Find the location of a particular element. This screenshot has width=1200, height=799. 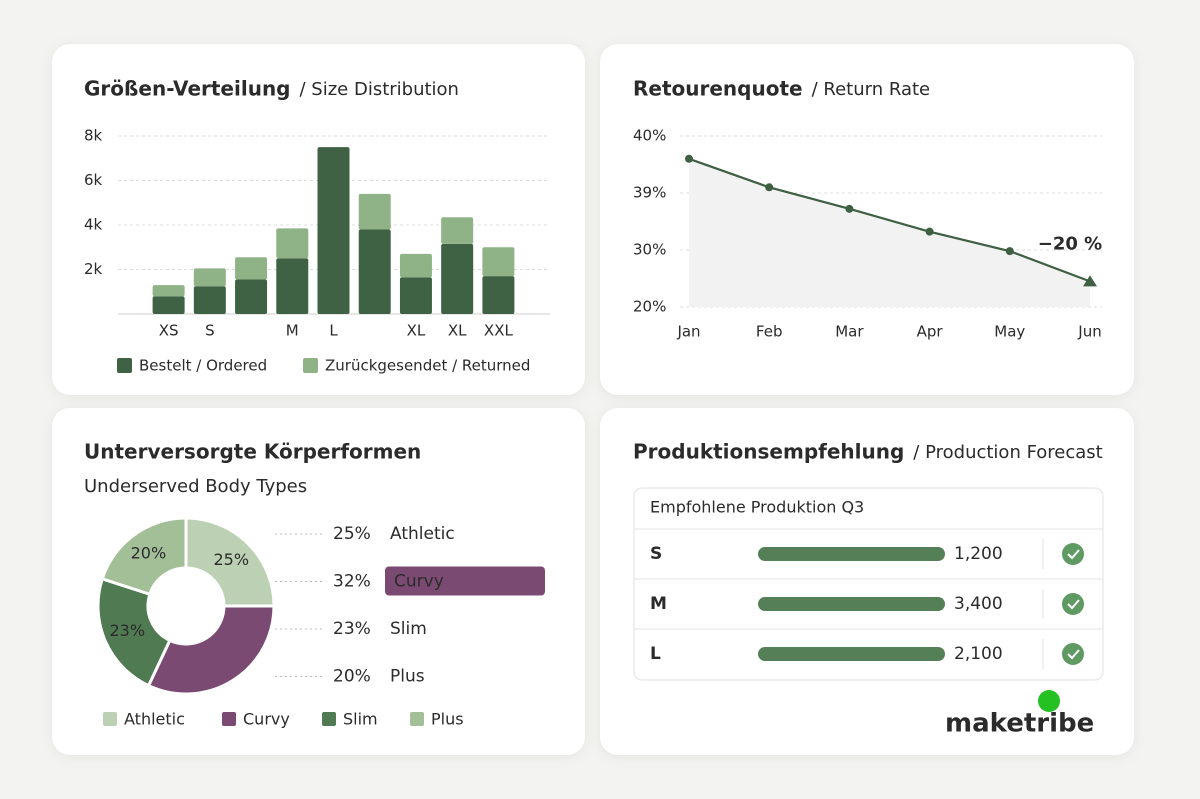

y-tick-label: 39% is located at coordinates (649, 193).